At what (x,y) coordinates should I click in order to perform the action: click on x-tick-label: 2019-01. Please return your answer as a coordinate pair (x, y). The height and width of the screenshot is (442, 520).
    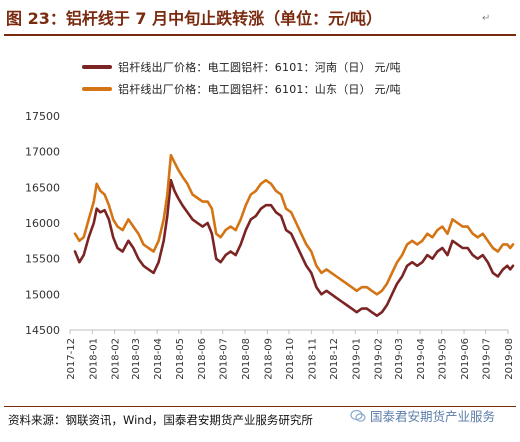
    Looking at the image, I should click on (356, 359).